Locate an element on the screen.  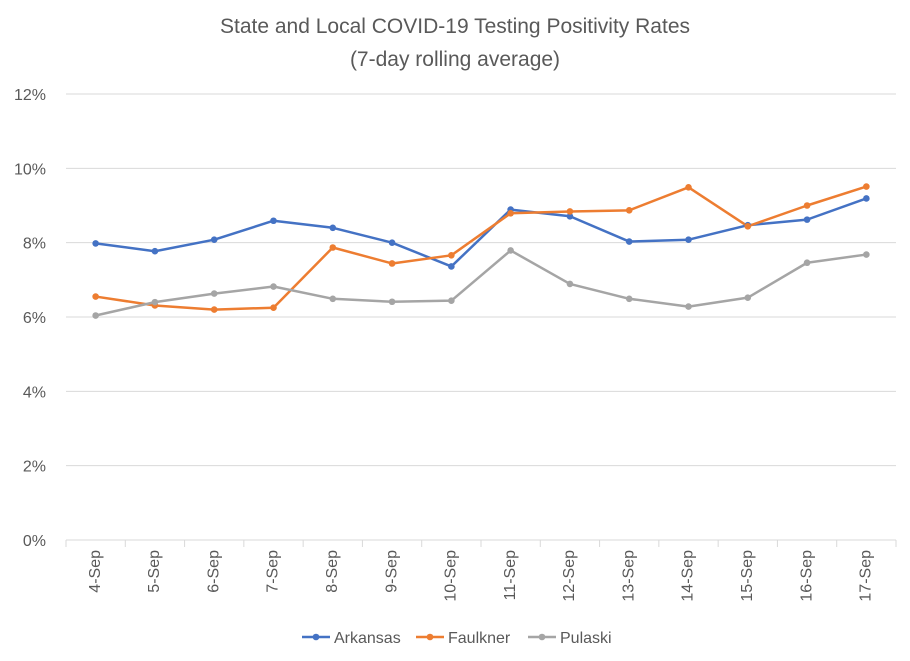
legend-label: Pulaski is located at coordinates (586, 638).